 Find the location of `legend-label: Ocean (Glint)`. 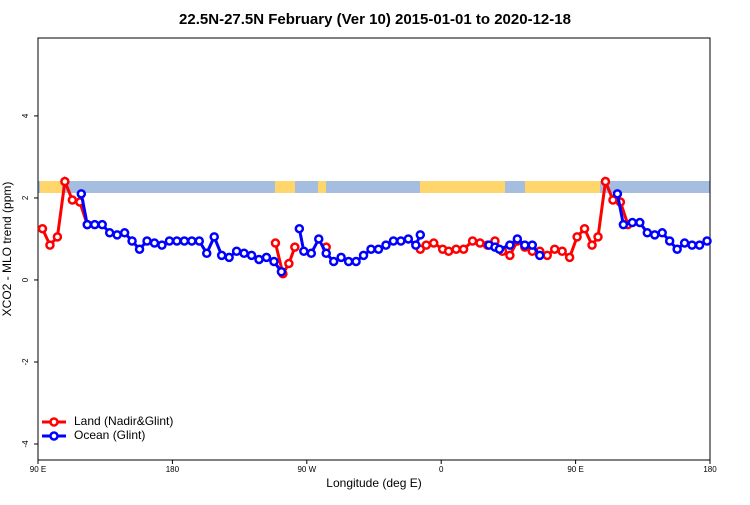

legend-label: Ocean (Glint) is located at coordinates (109, 435).